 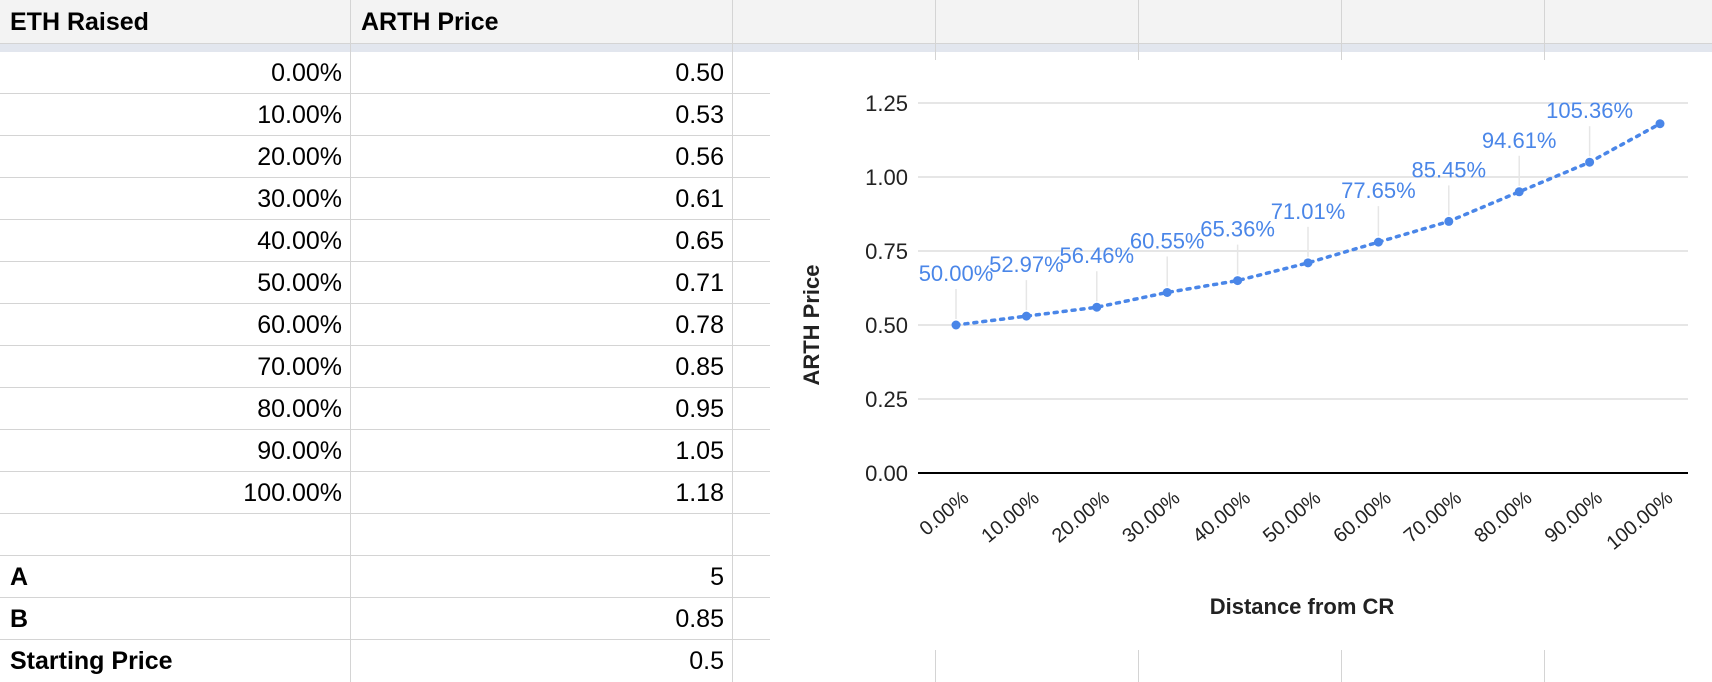 What do you see at coordinates (1378, 190) in the screenshot?
I see `data-label: 77.65%` at bounding box center [1378, 190].